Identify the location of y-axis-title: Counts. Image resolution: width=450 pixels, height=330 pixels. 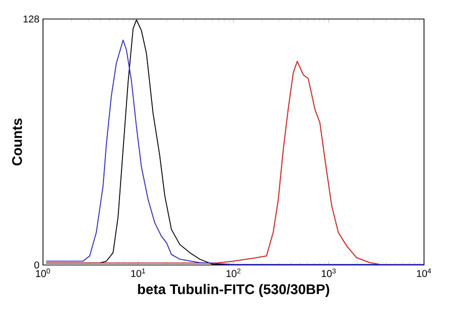
(17, 142).